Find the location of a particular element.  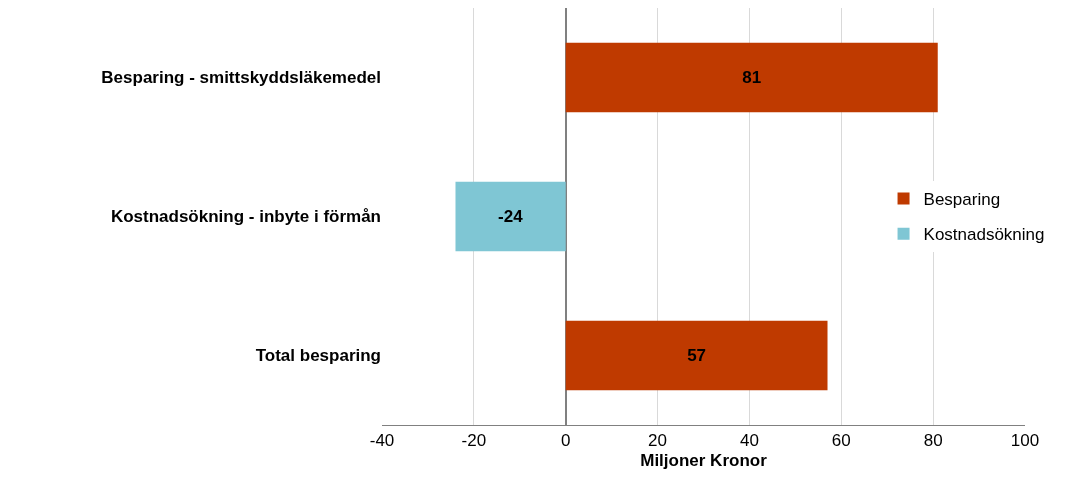

y-tick-label: Kostnadsökning - inbyte i förmån is located at coordinates (245, 217).